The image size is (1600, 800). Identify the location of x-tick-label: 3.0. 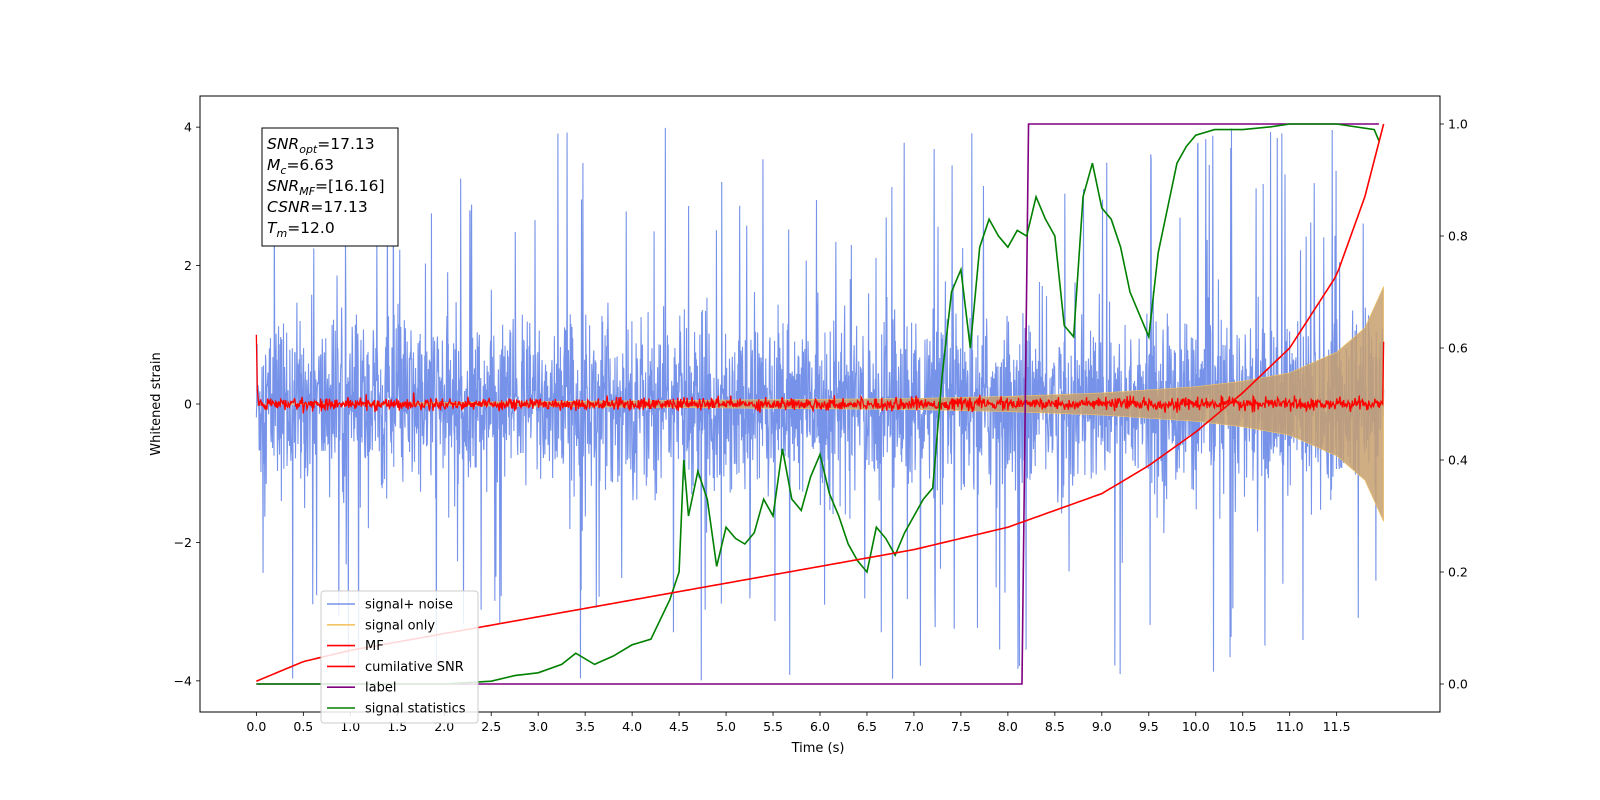
(538, 726).